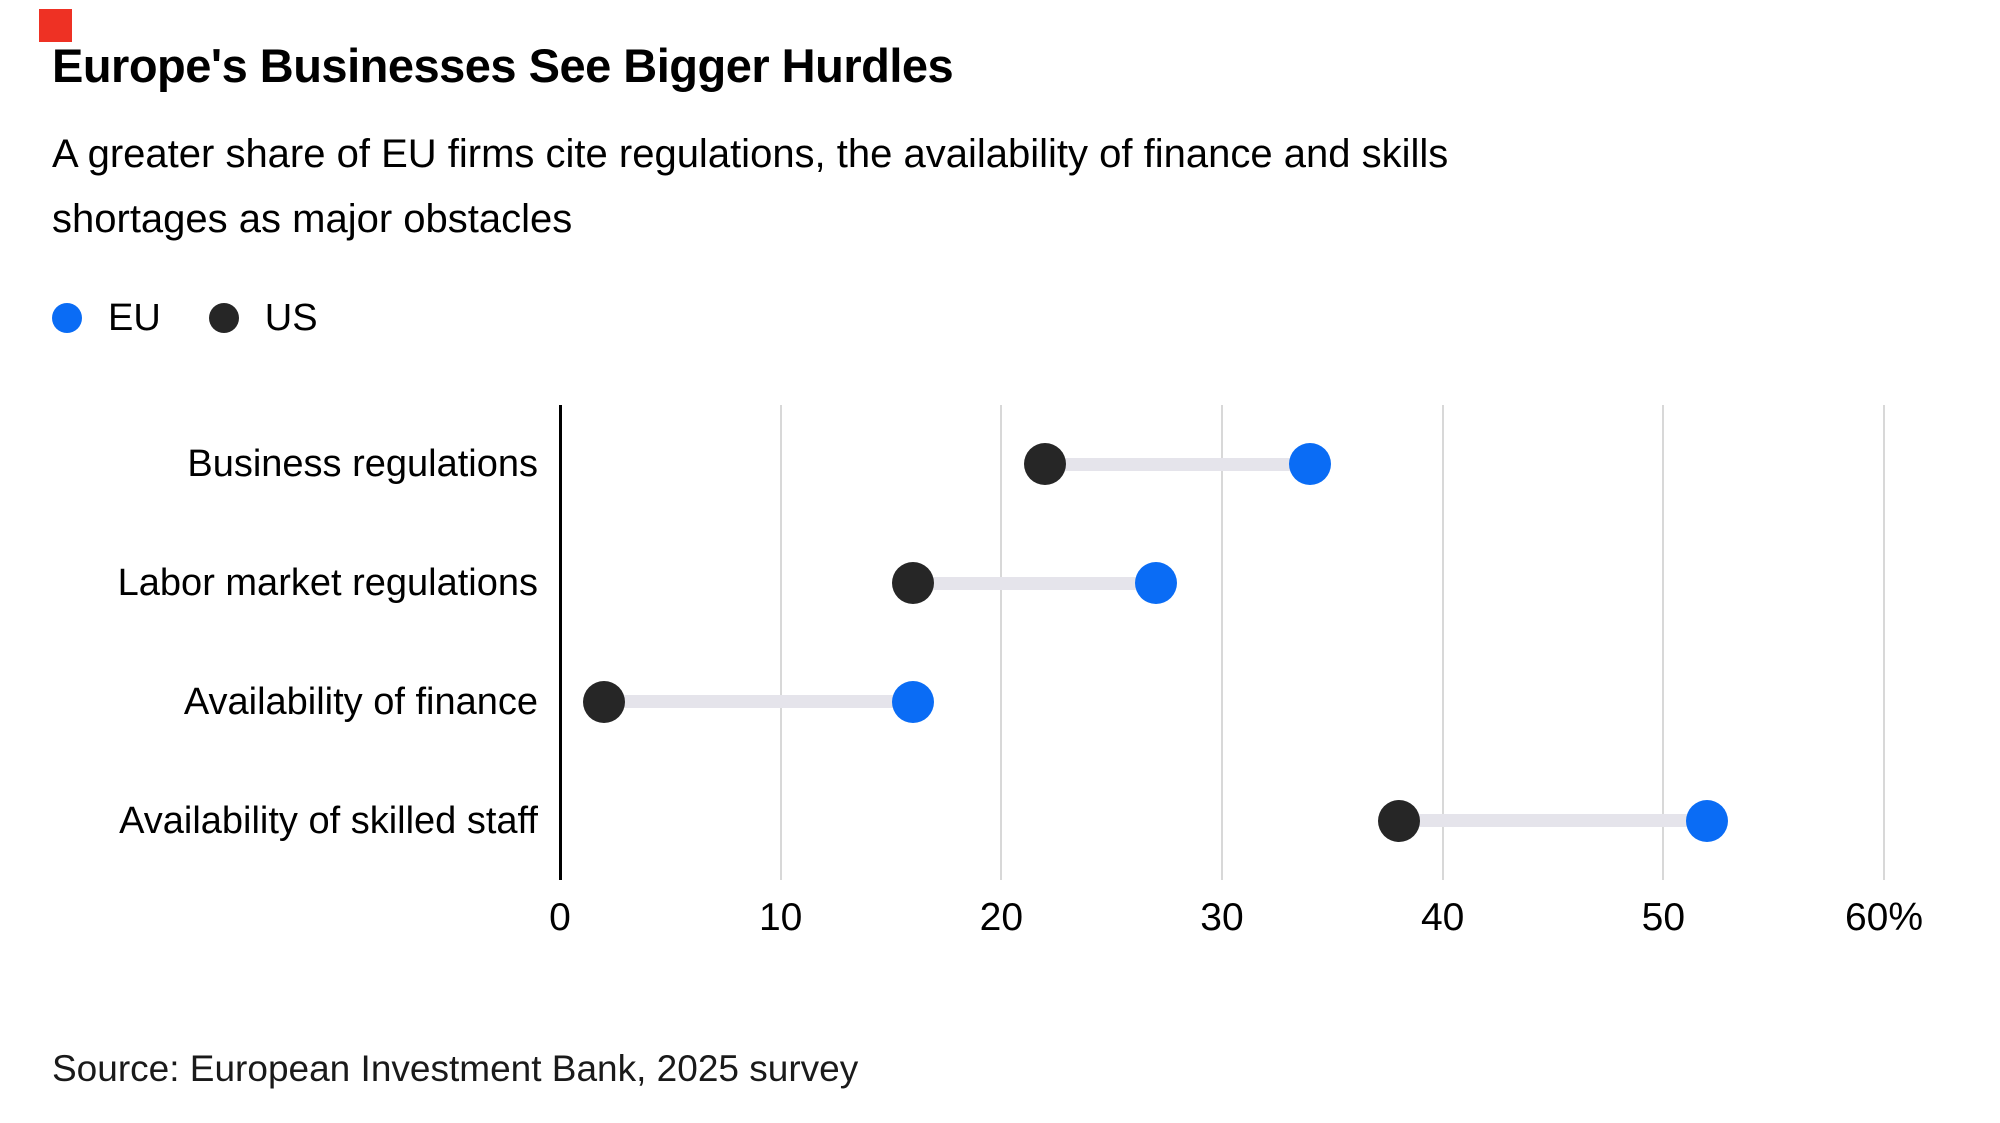 This screenshot has width=2000, height=1123. I want to click on legend-item-us: US, so click(263, 318).